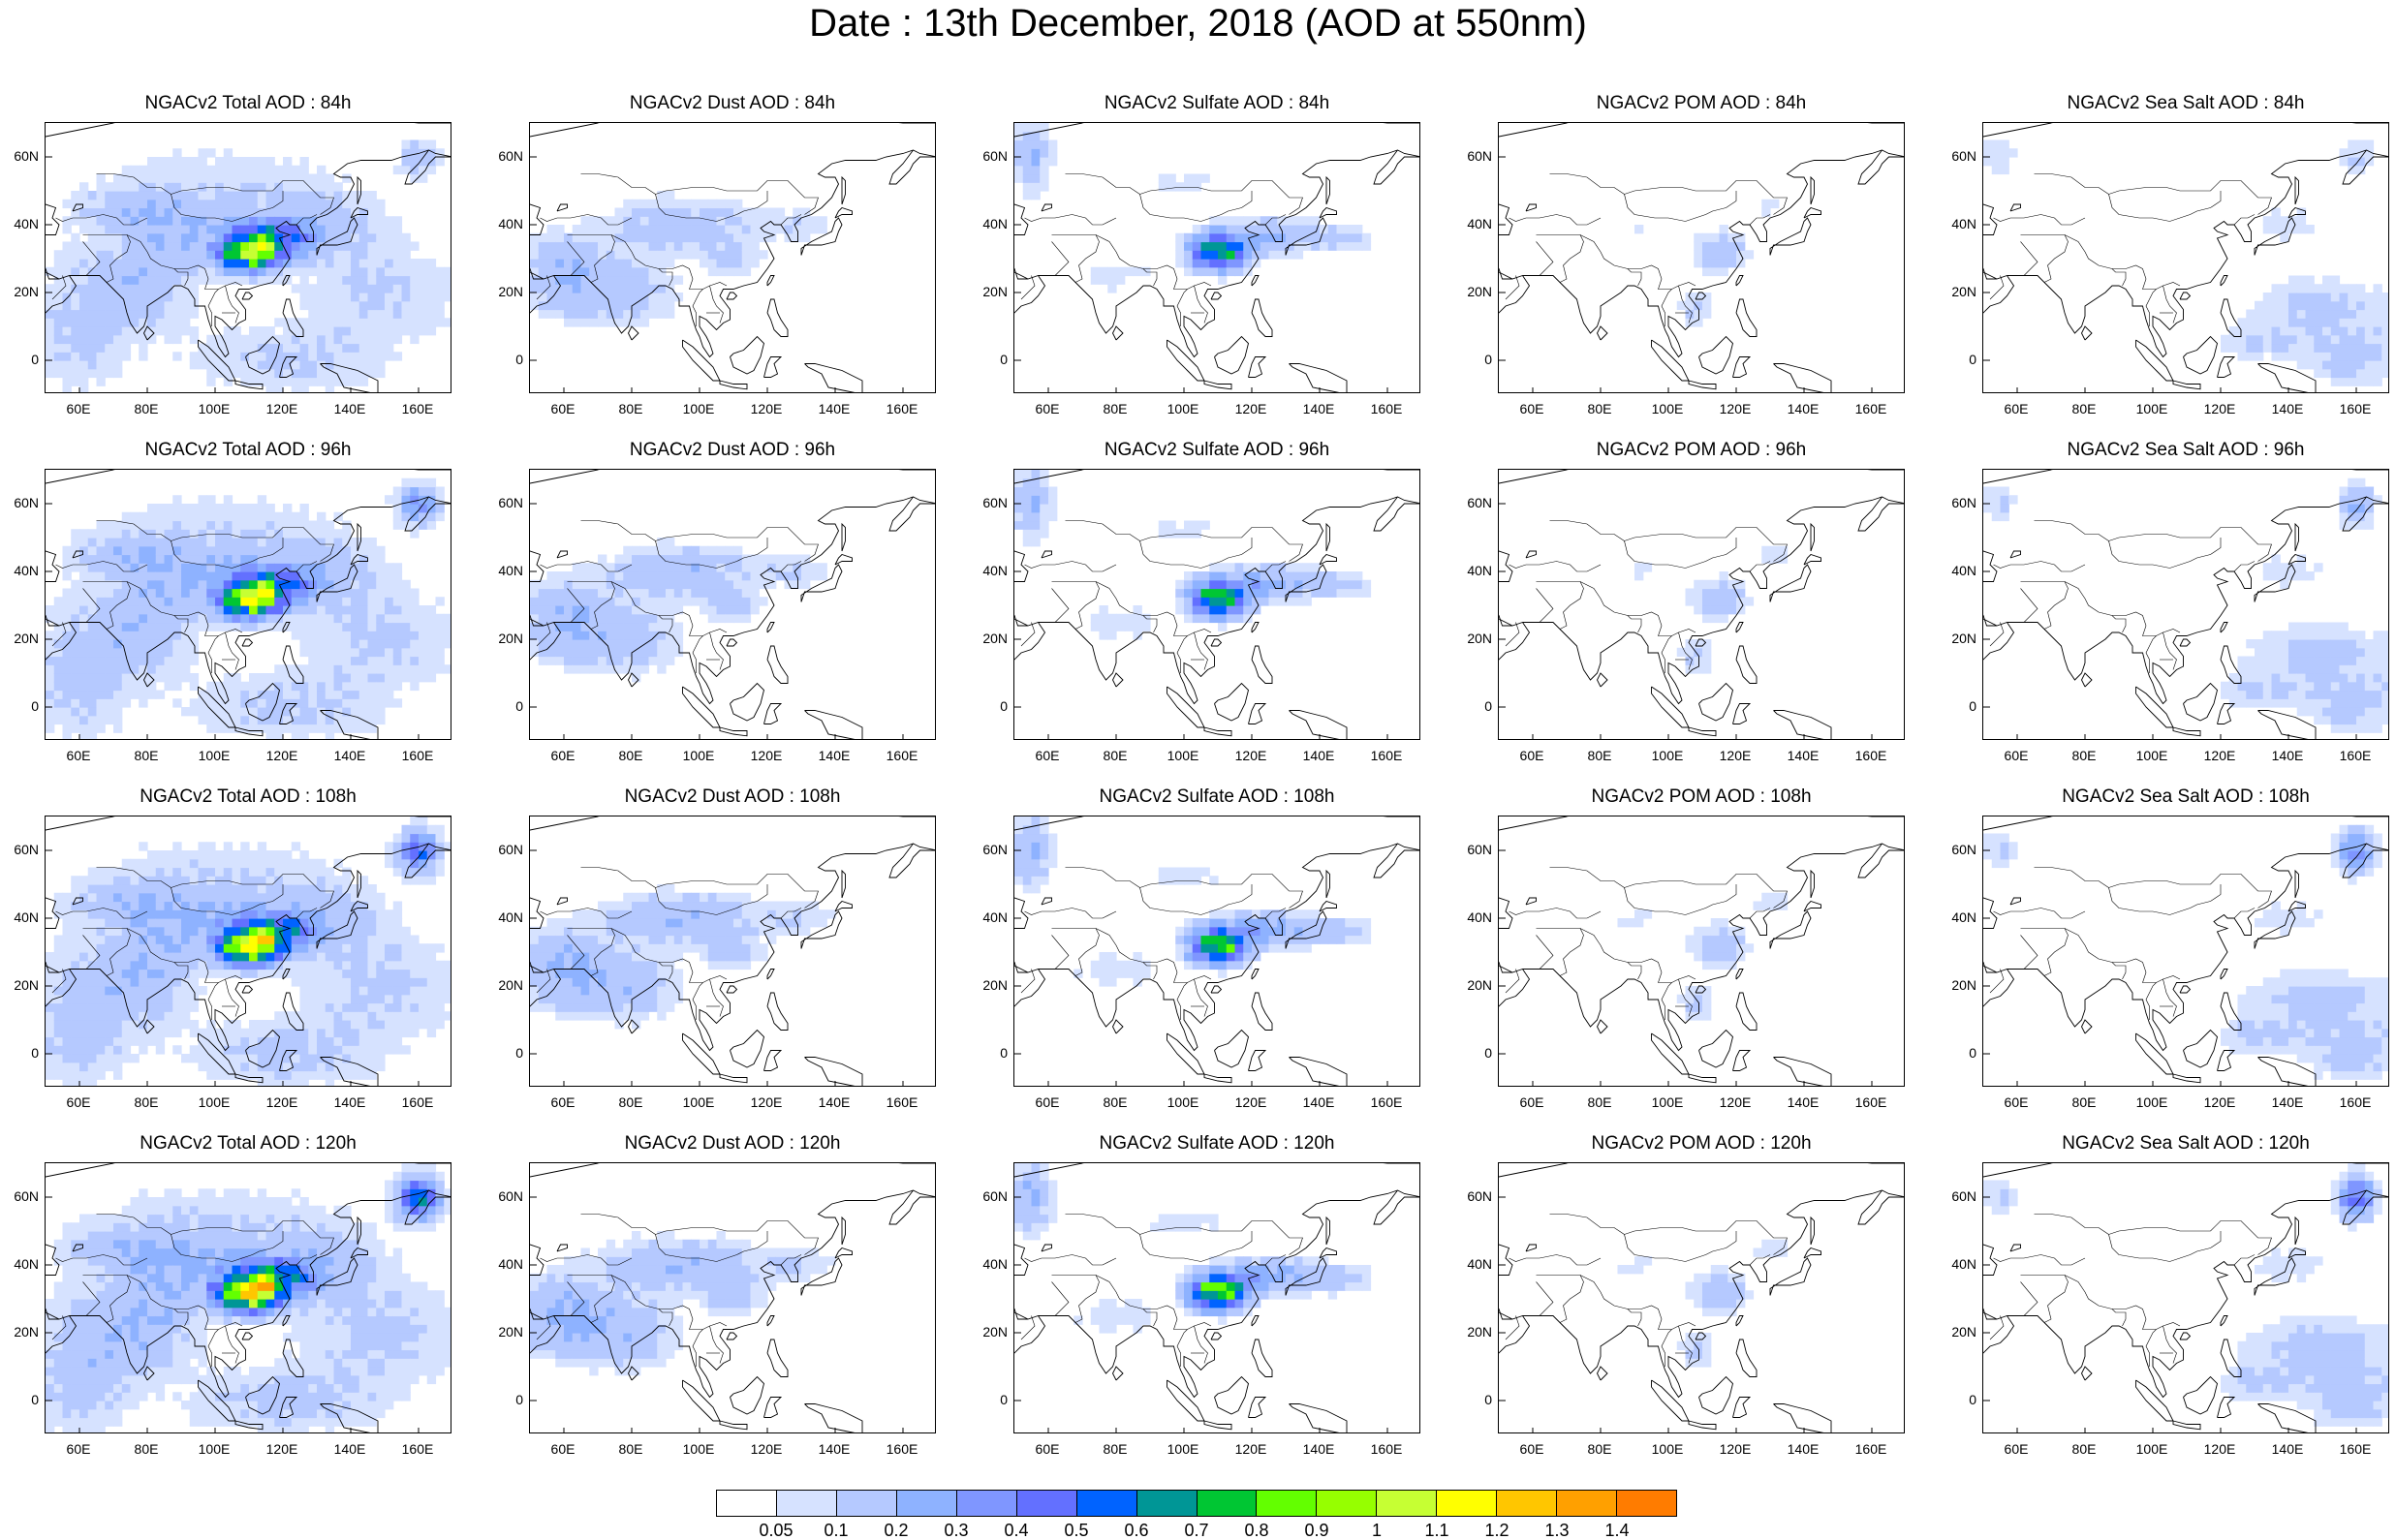 This screenshot has height=1540, width=2396. I want to click on lon-label: 60E, so click(2016, 756).